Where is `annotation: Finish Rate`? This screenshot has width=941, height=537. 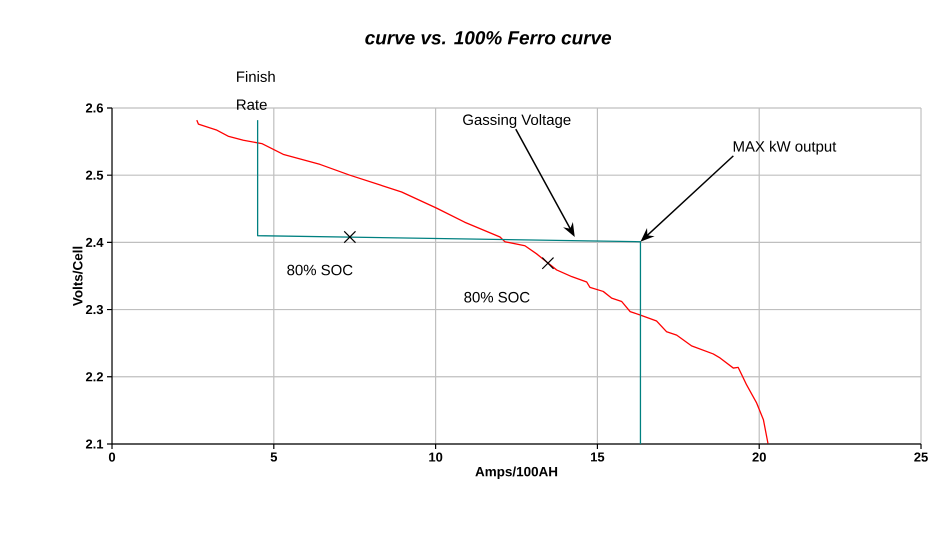 annotation: Finish Rate is located at coordinates (256, 90).